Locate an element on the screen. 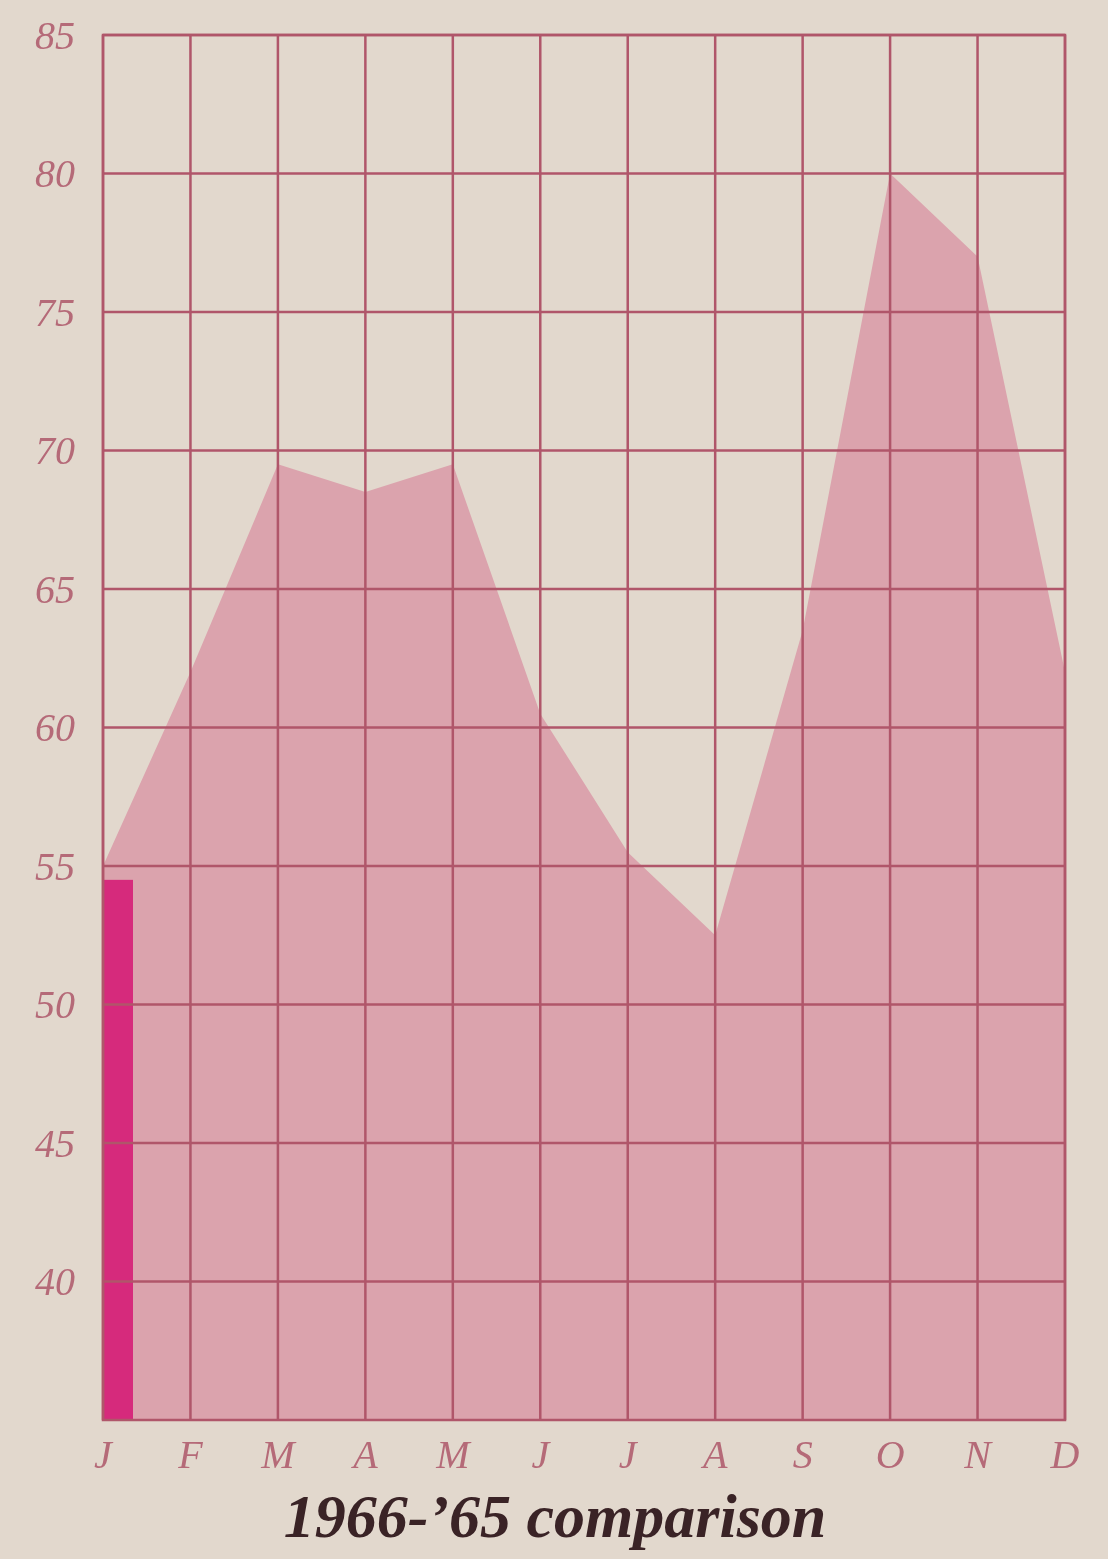 This screenshot has width=1108, height=1559. y-tick-label: 65 is located at coordinates (55, 589).